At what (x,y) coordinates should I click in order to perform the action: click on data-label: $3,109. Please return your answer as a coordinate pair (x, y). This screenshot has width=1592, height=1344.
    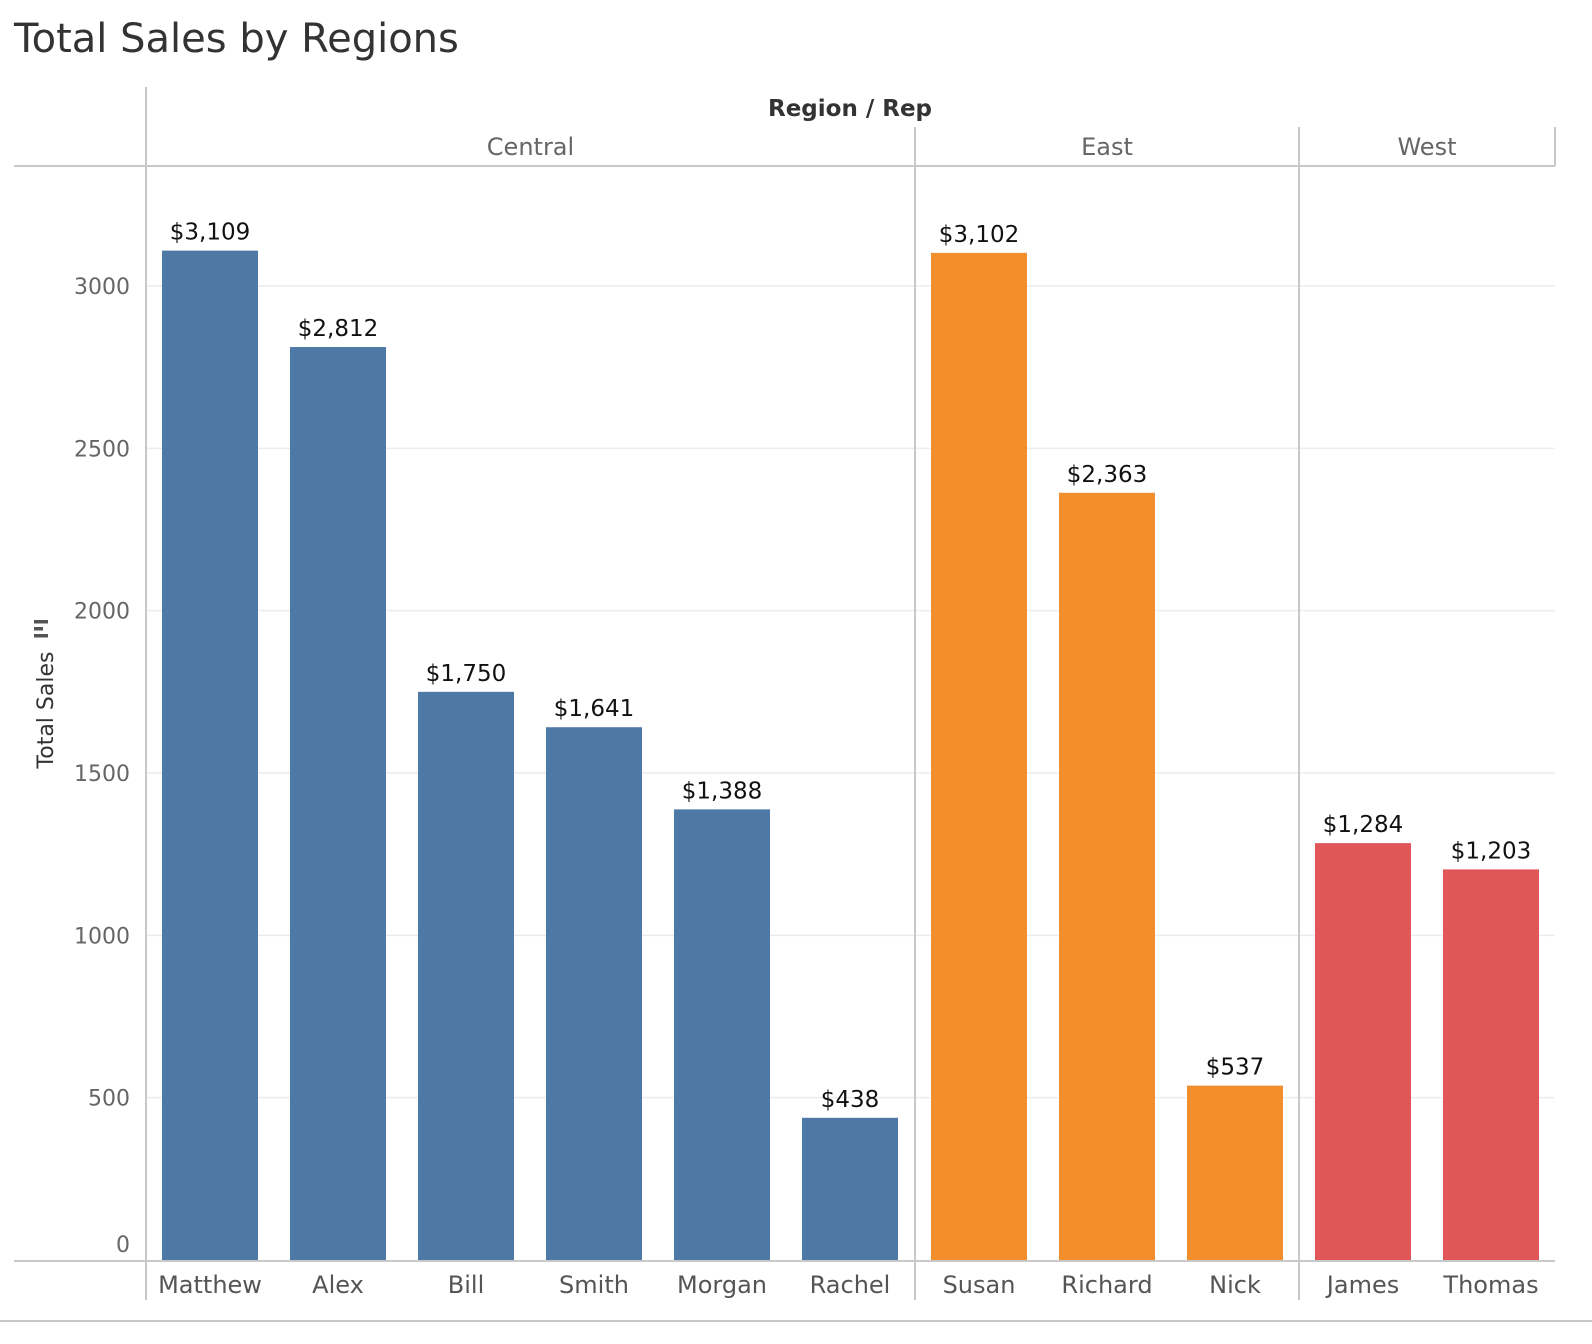
    Looking at the image, I should click on (210, 233).